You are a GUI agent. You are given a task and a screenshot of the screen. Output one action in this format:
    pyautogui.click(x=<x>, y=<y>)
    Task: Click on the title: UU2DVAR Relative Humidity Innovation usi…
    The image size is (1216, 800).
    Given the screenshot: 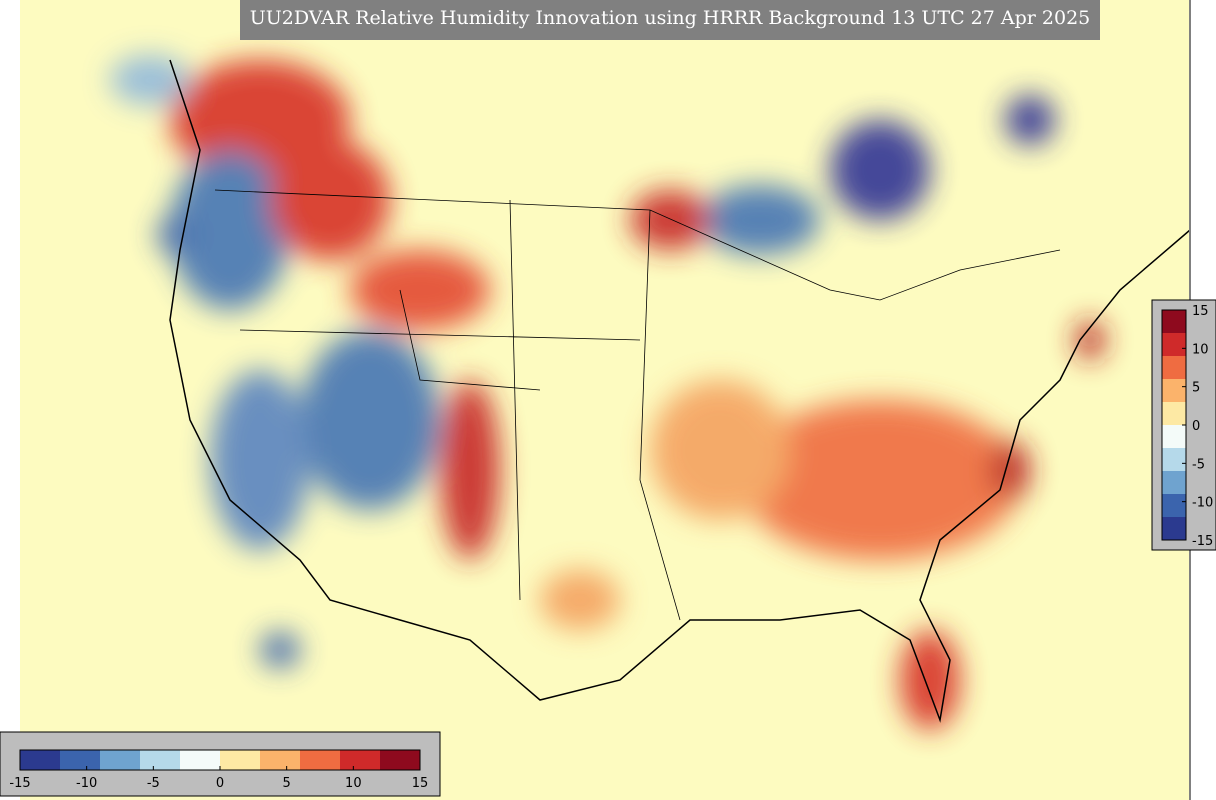 What is the action you would take?
    pyautogui.click(x=670, y=18)
    